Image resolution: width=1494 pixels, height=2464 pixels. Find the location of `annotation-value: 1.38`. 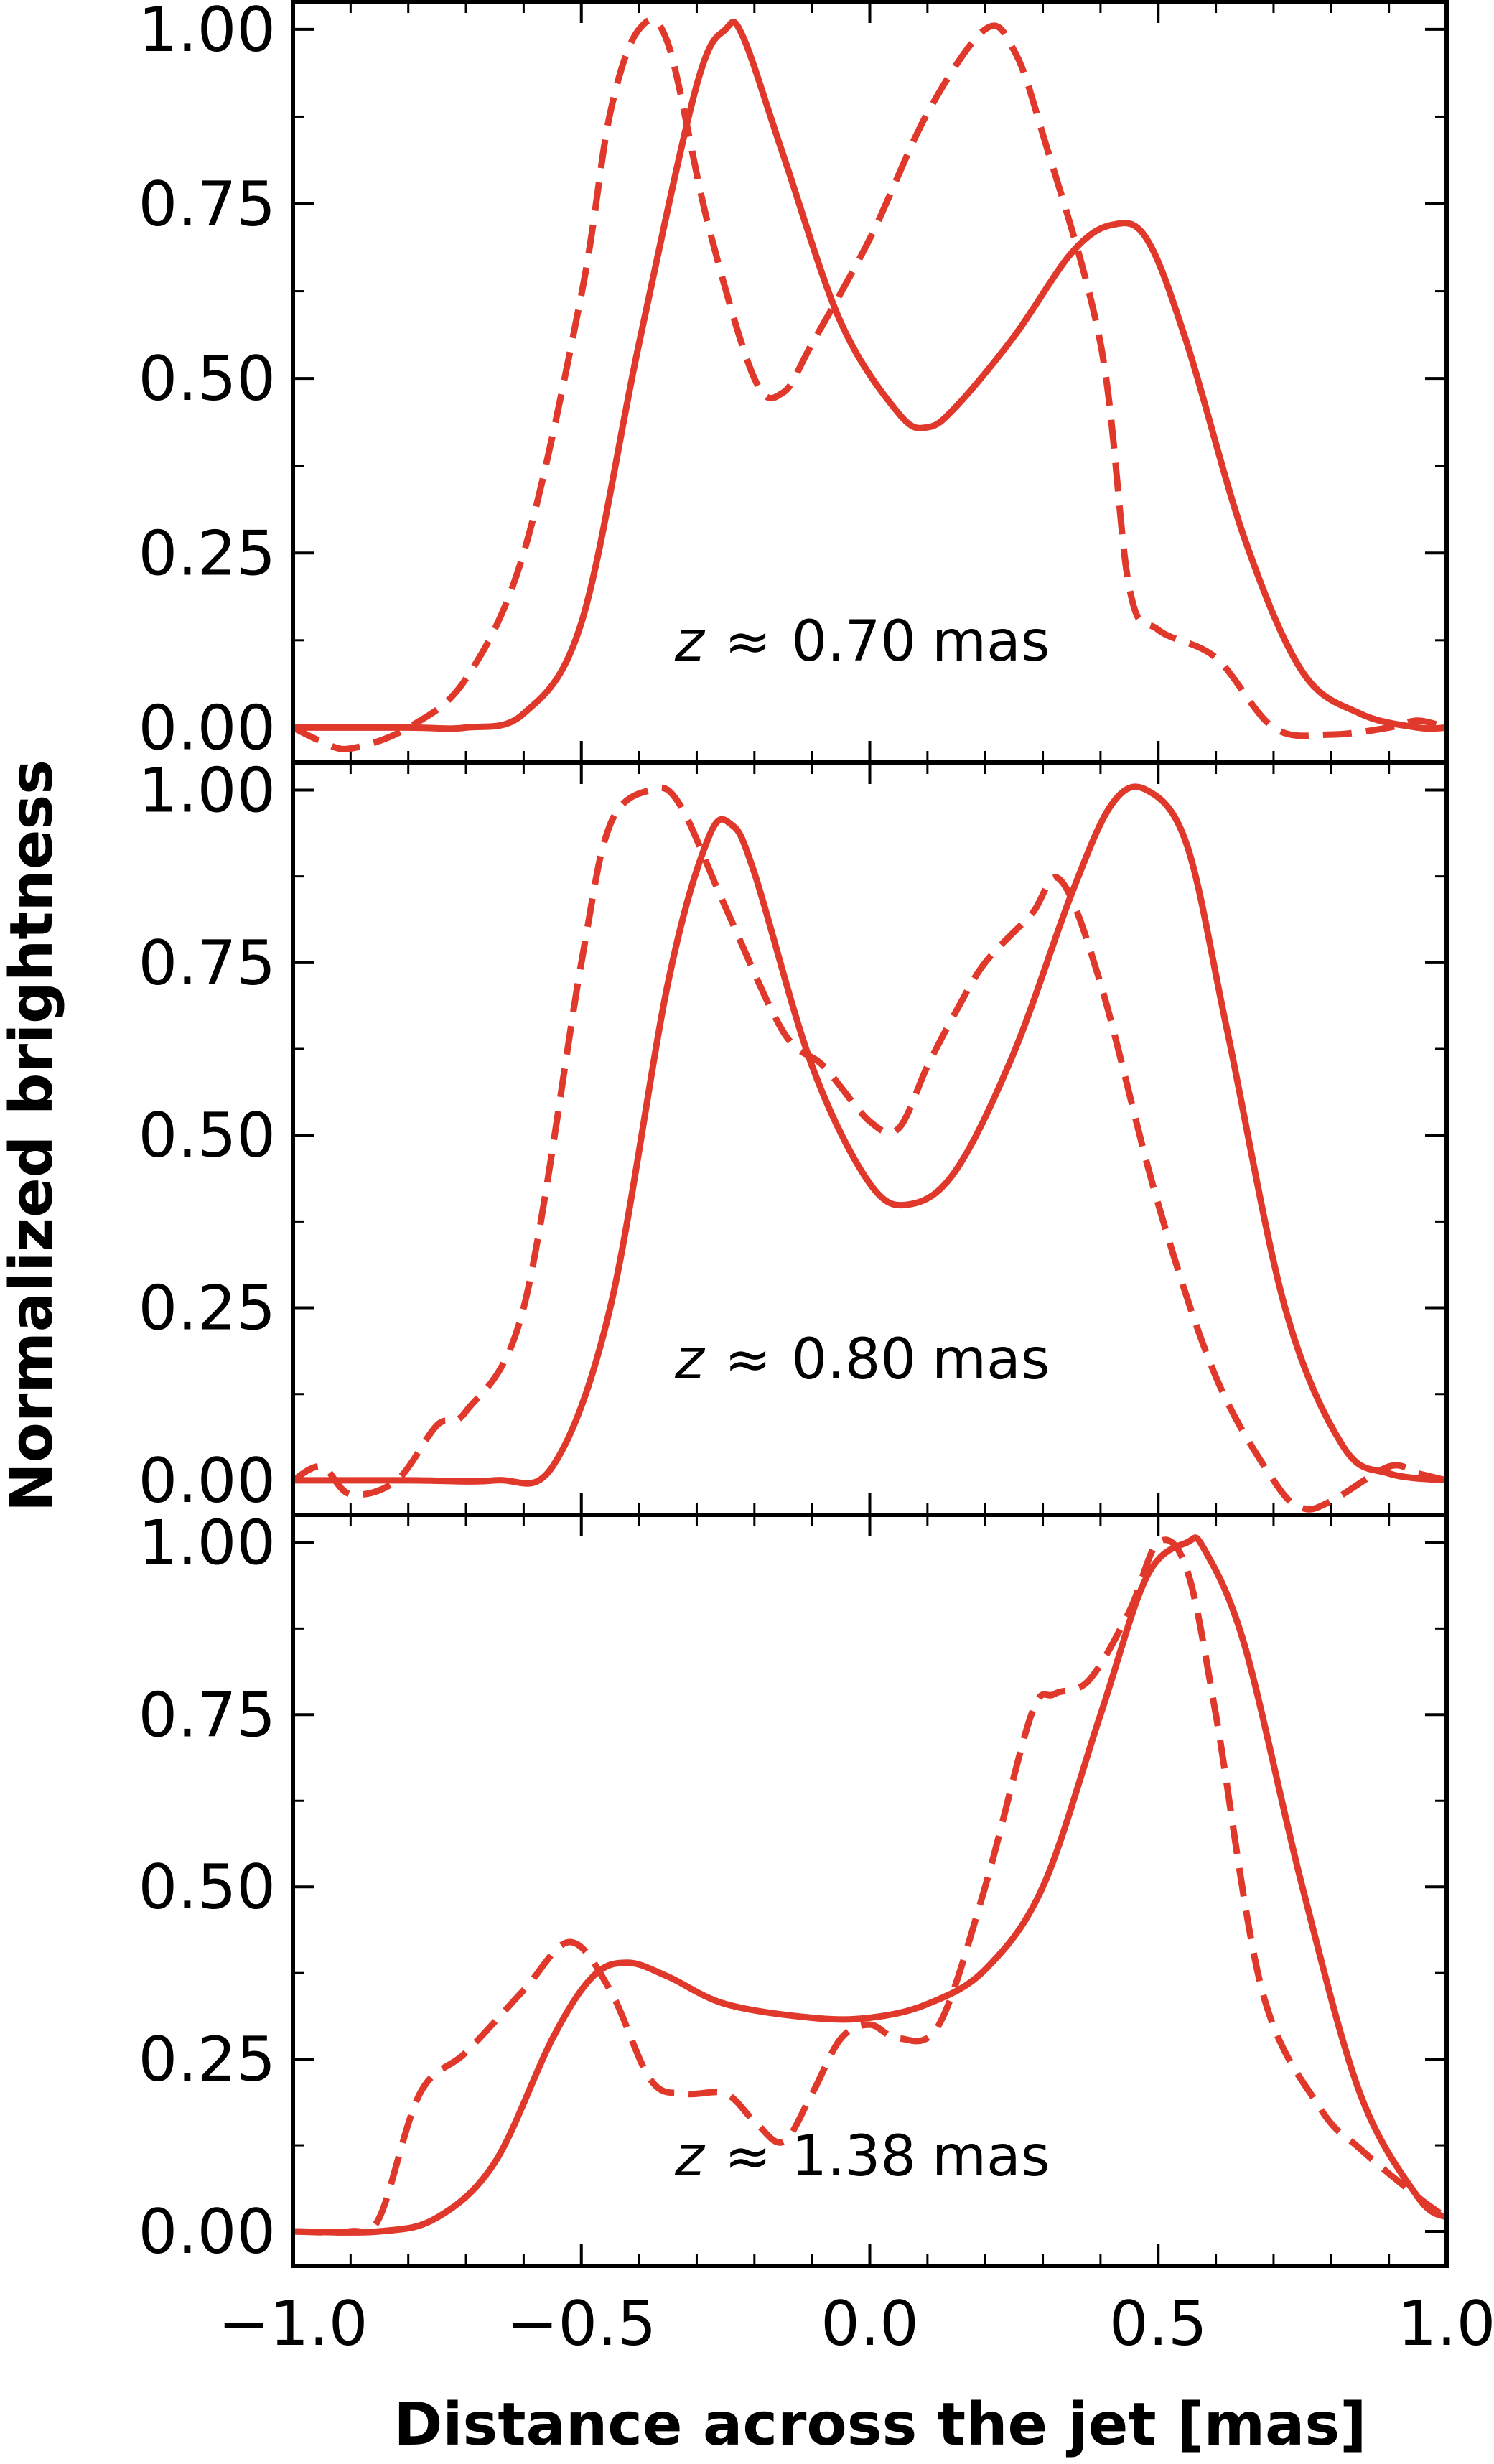

annotation-value: 1.38 is located at coordinates (853, 2156).